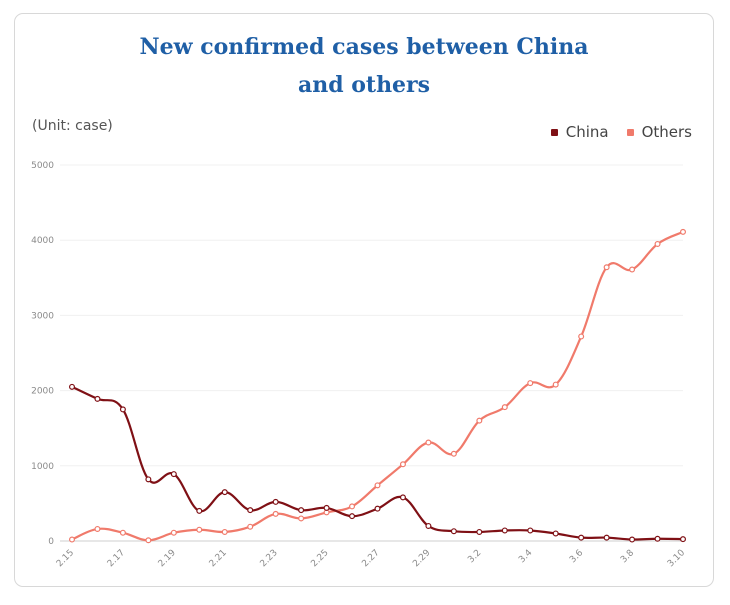 Image resolution: width=730 pixels, height=605 pixels. I want to click on data-point-china-3.6, so click(581, 537).